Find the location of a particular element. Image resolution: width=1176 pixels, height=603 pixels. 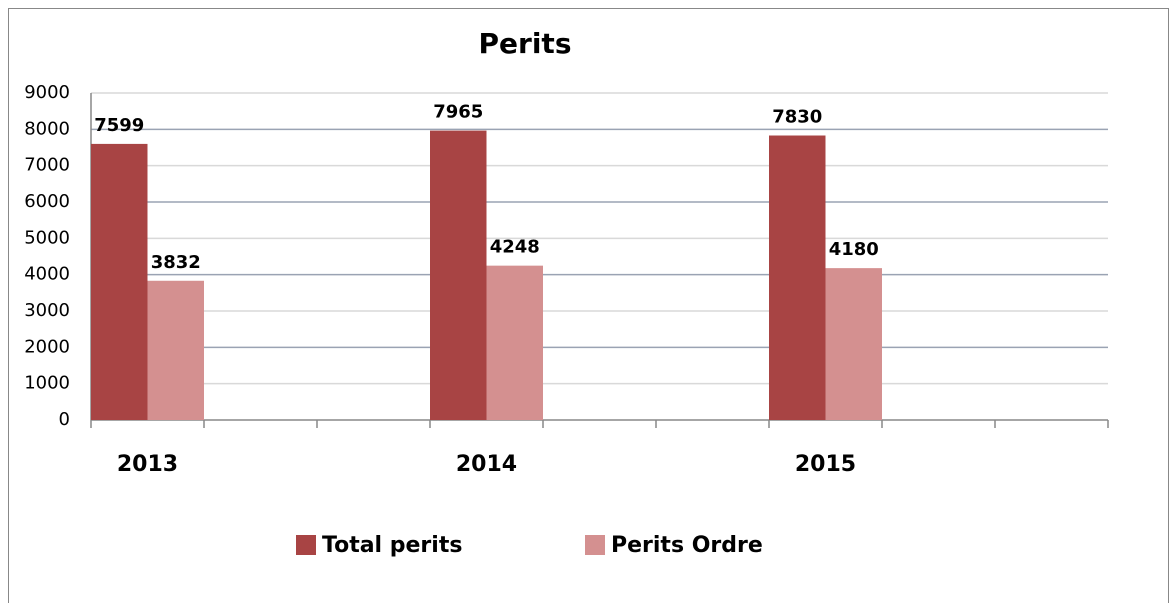

legend-label: Total perits is located at coordinates (392, 545).